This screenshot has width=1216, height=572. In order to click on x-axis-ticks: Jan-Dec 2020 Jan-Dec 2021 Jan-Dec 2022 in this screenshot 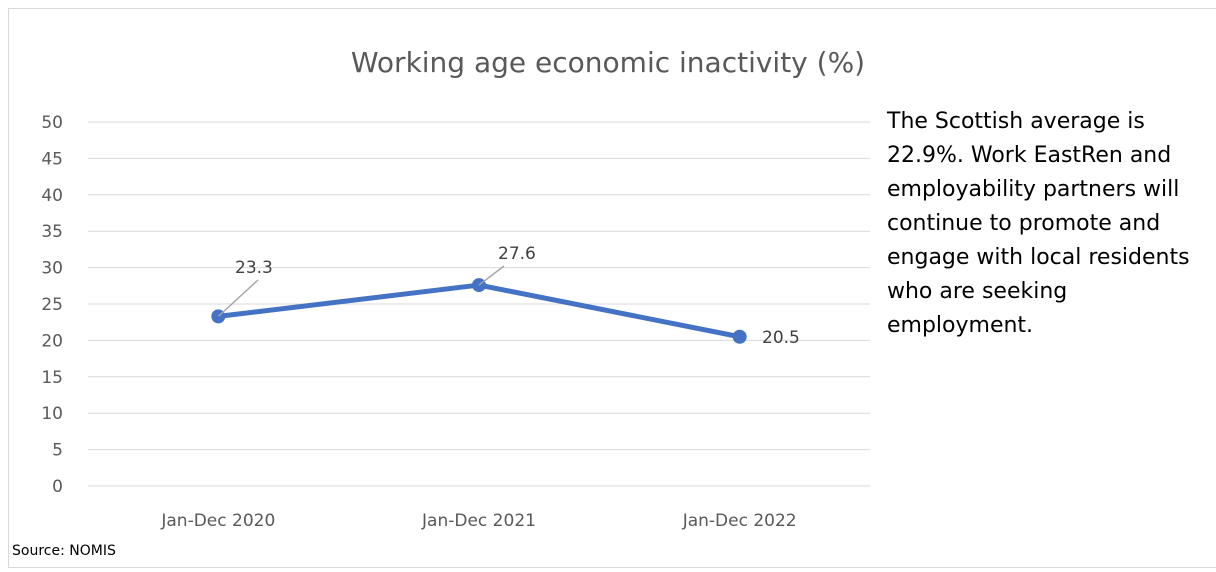, I will do `click(478, 521)`.